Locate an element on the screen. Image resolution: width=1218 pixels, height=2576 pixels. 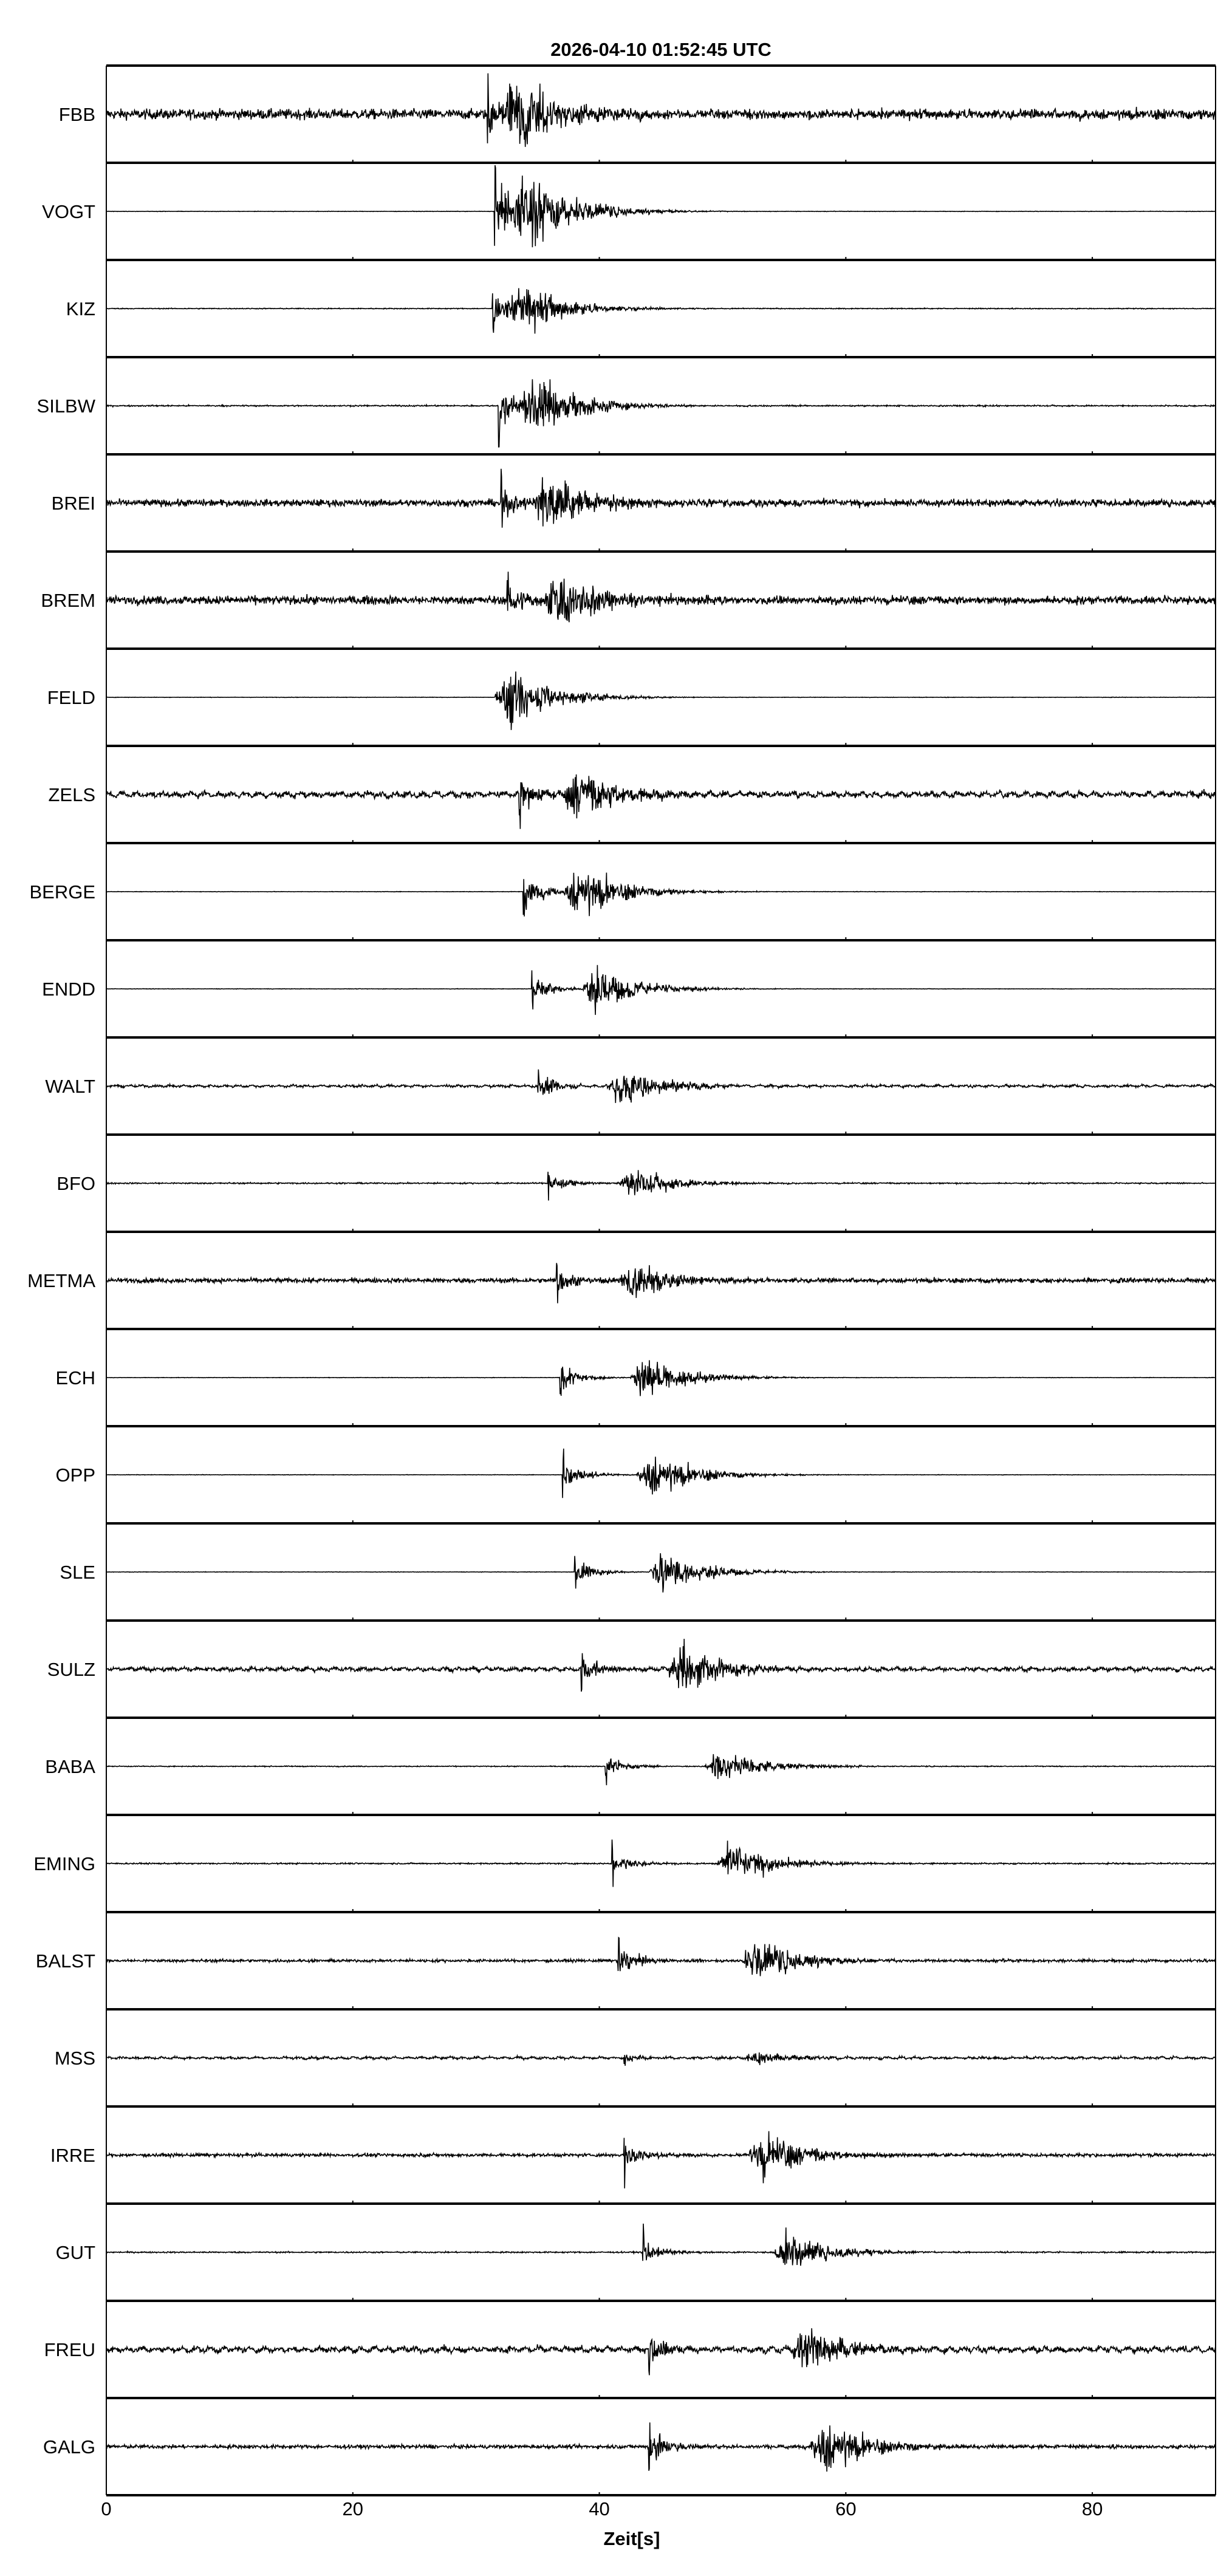
station-panel-zels: ZELS is located at coordinates (632, 794).